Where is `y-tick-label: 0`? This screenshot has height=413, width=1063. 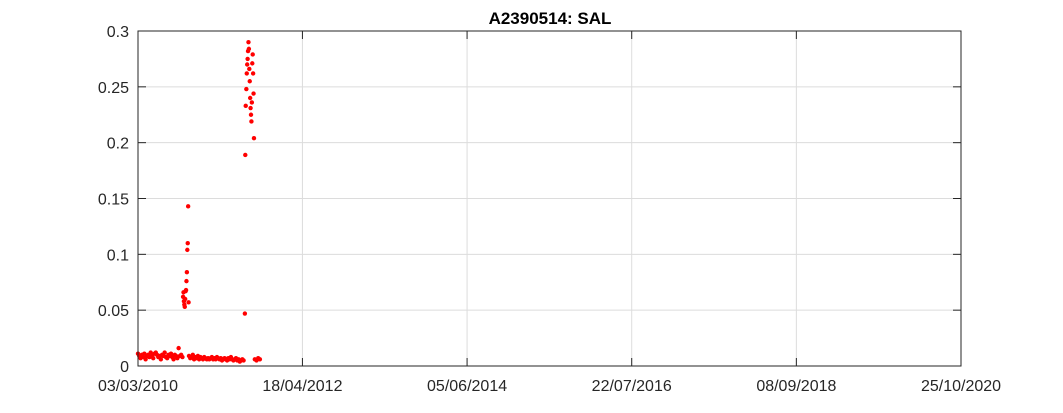 y-tick-label: 0 is located at coordinates (124, 367).